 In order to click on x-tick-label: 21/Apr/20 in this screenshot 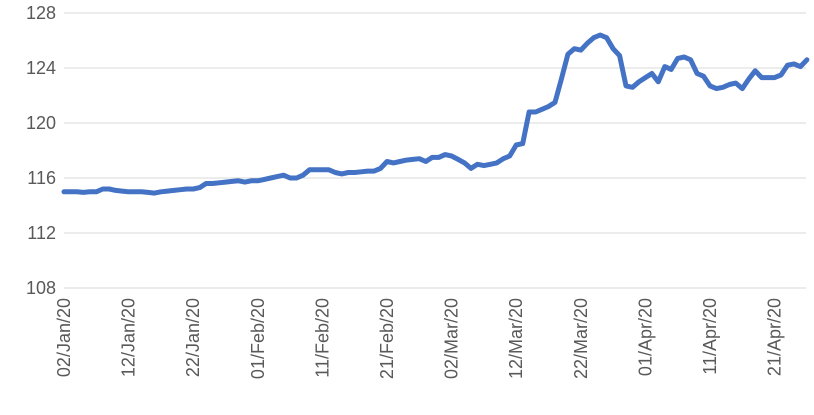, I will do `click(775, 337)`.